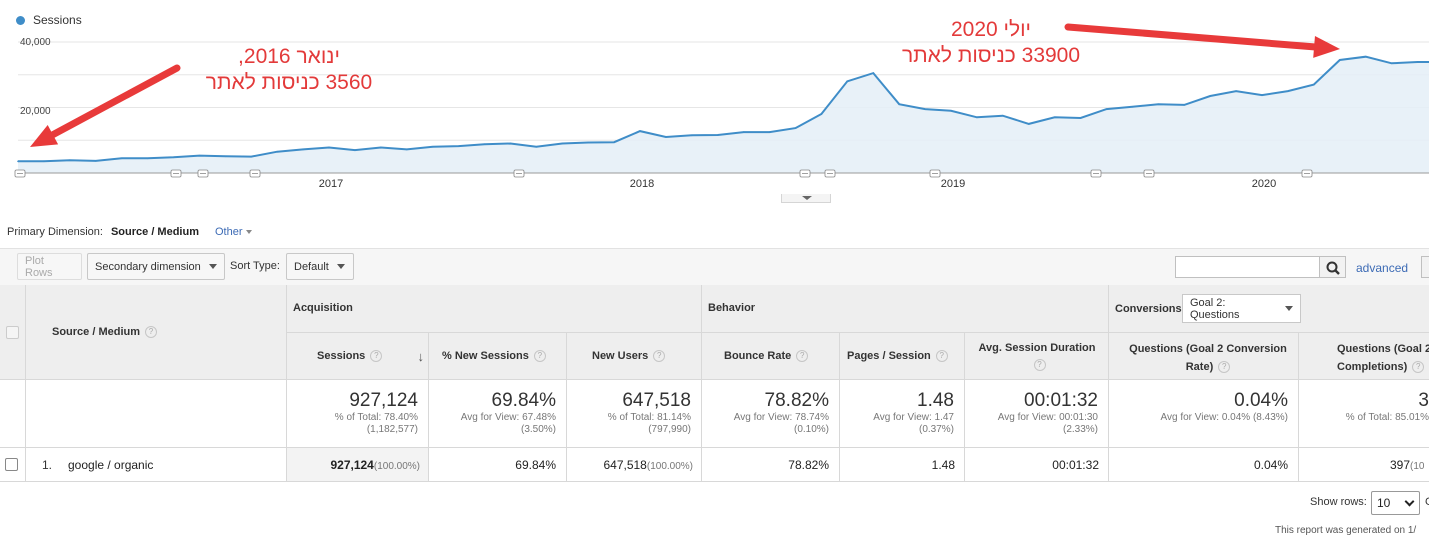 This screenshot has height=542, width=1429. I want to click on row-checkbox, so click(11, 464).